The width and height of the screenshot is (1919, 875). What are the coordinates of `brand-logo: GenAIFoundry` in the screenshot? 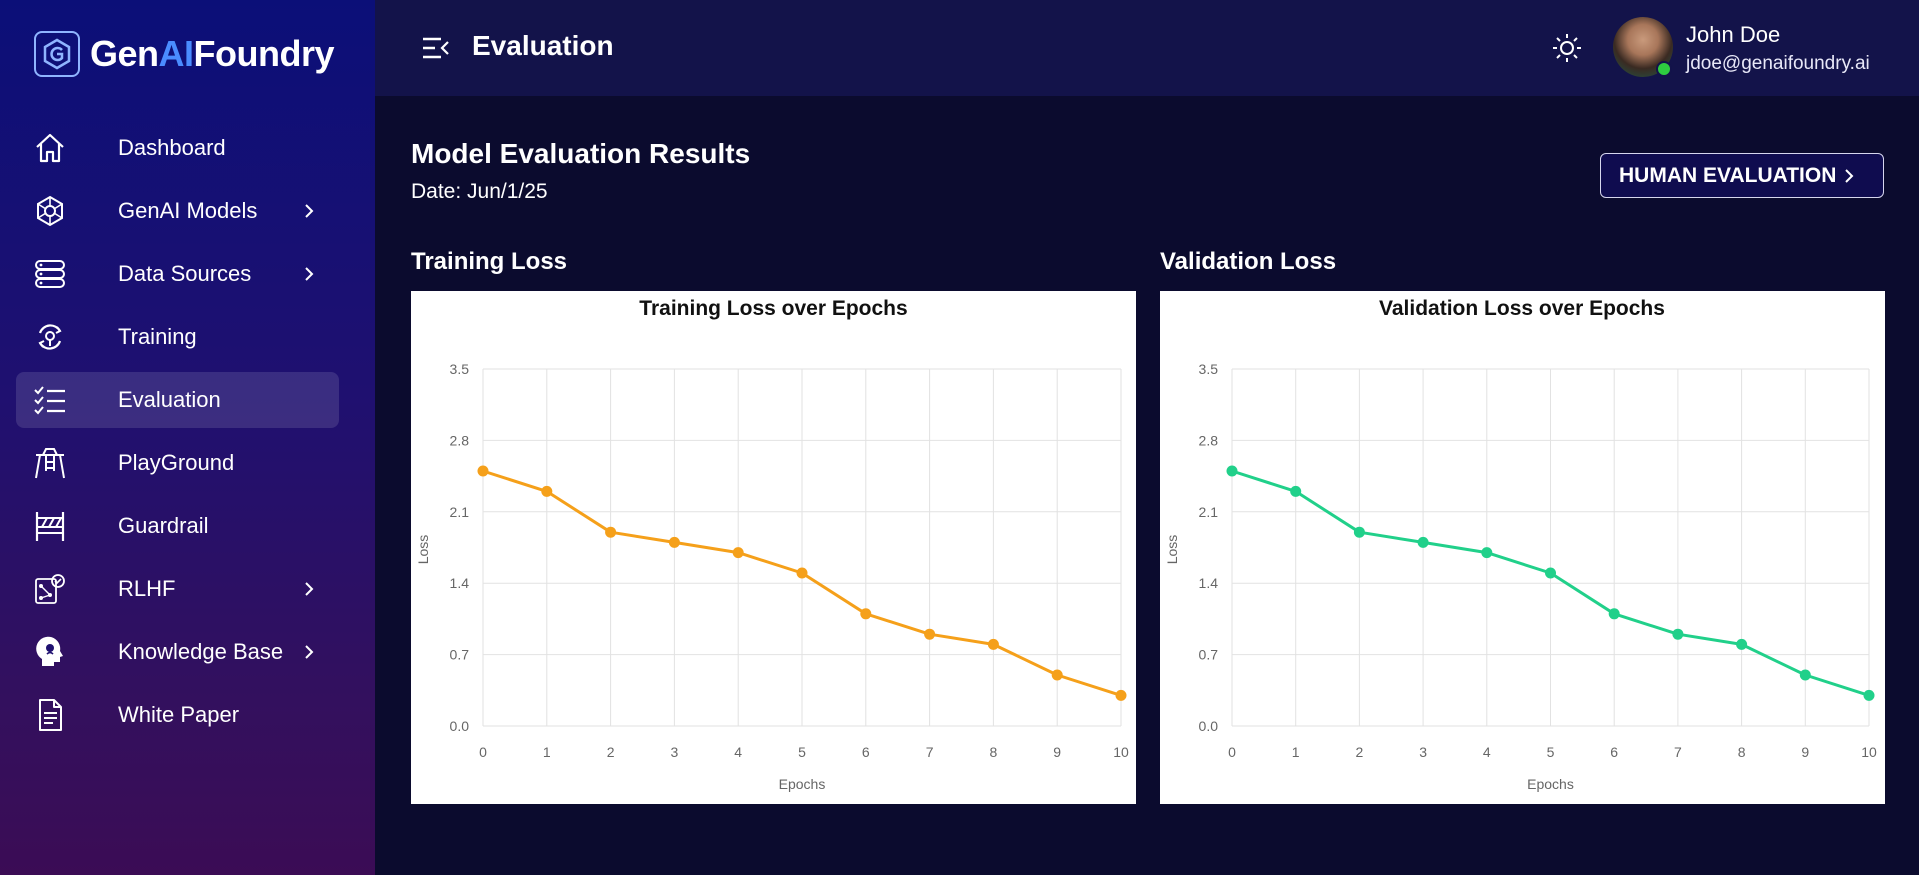 It's located at (184, 54).